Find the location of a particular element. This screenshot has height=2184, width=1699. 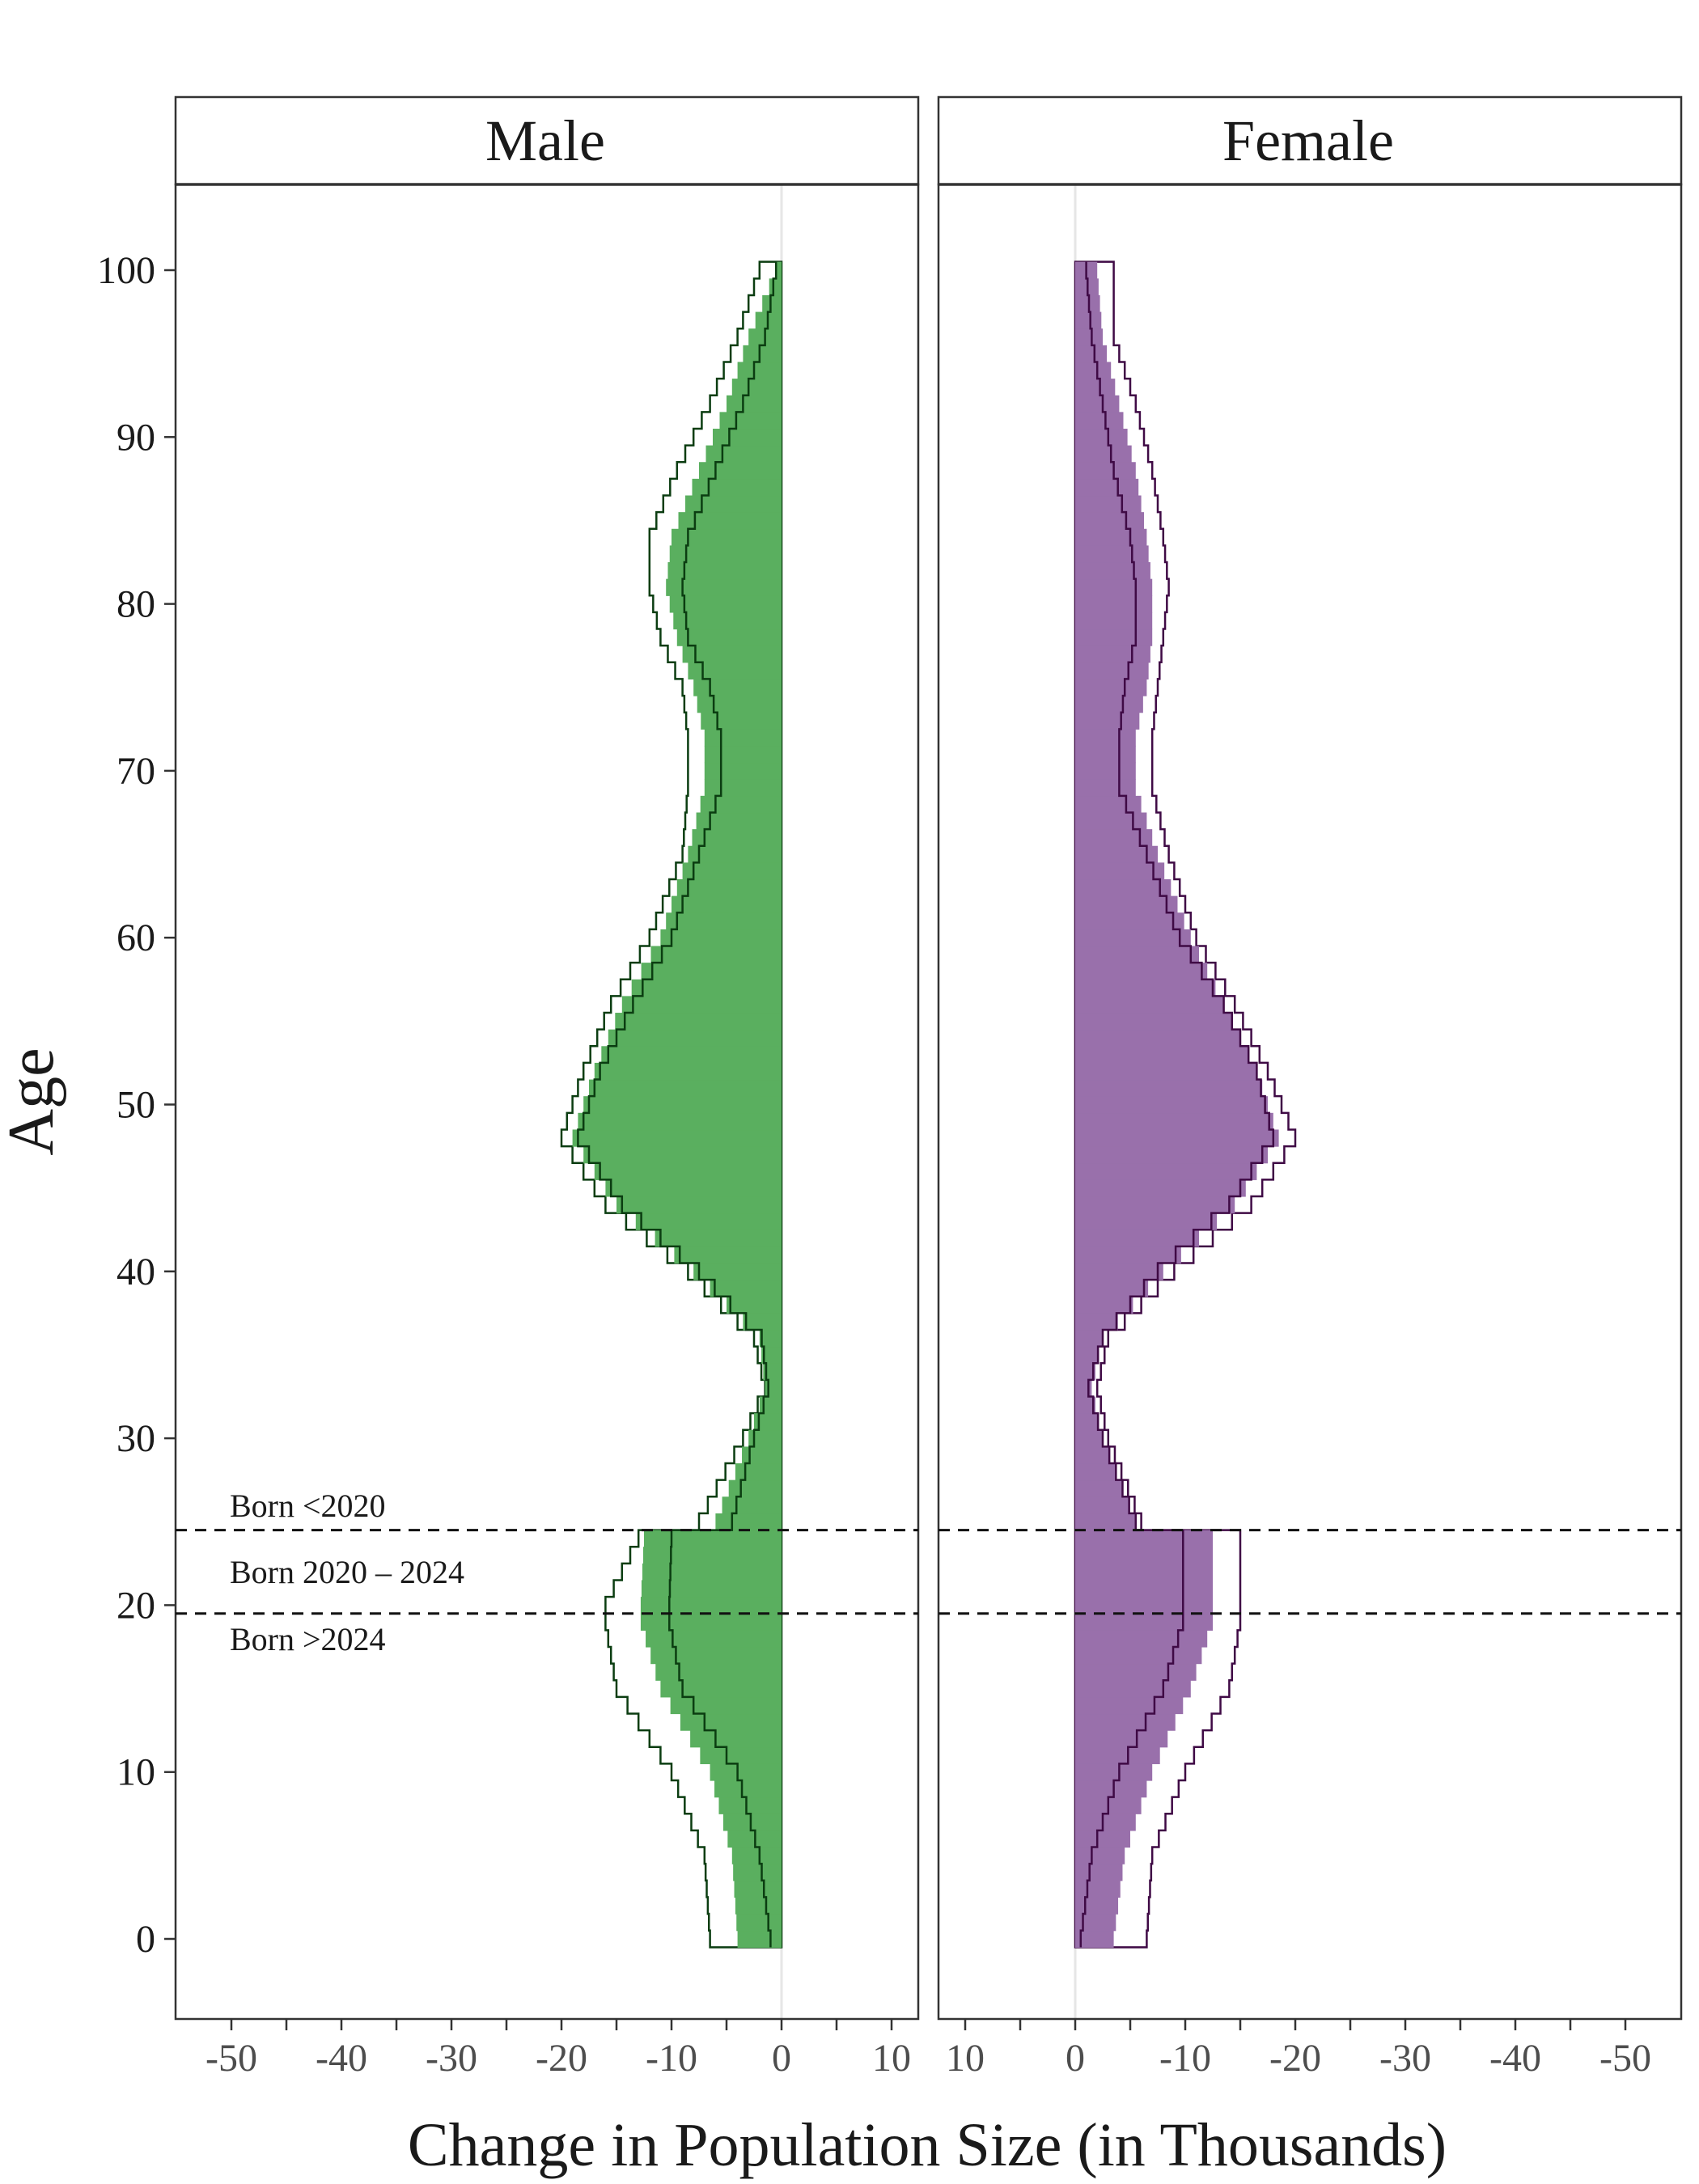

female-x-tick-label: -10 is located at coordinates (1185, 2058).